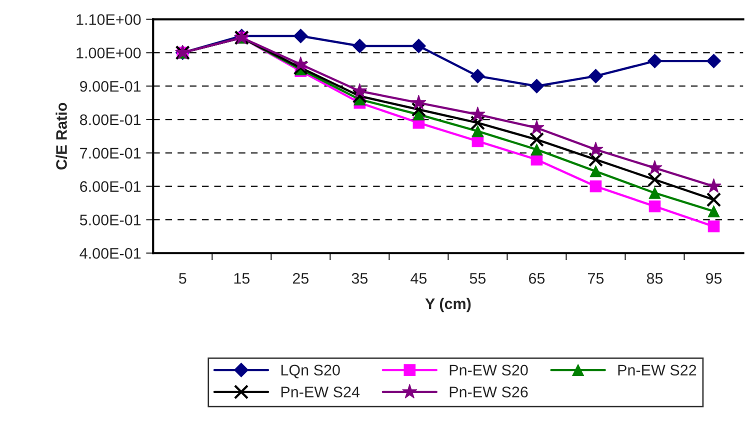 This screenshot has width=747, height=429. What do you see at coordinates (110, 86) in the screenshot?
I see `y-tick-label: 9.00E-01` at bounding box center [110, 86].